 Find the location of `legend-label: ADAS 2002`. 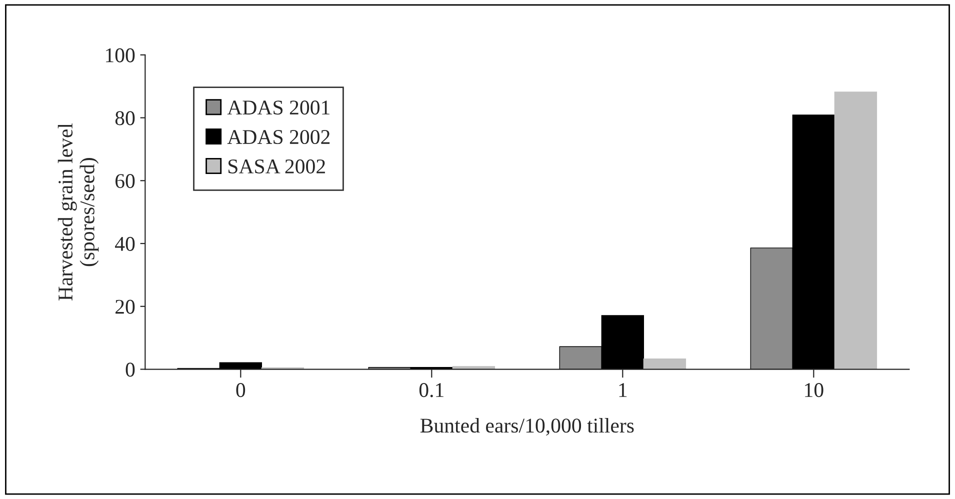

legend-label: ADAS 2002 is located at coordinates (278, 137).